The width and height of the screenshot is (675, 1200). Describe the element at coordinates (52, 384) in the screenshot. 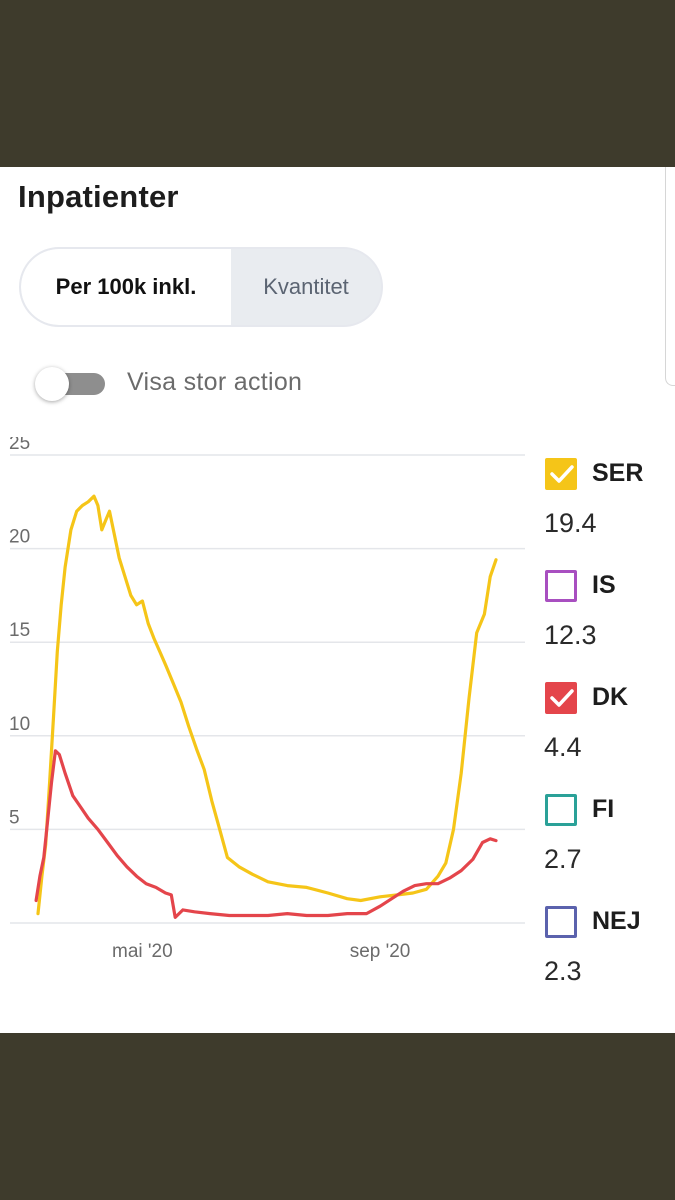

I see `toggle-knob` at that location.